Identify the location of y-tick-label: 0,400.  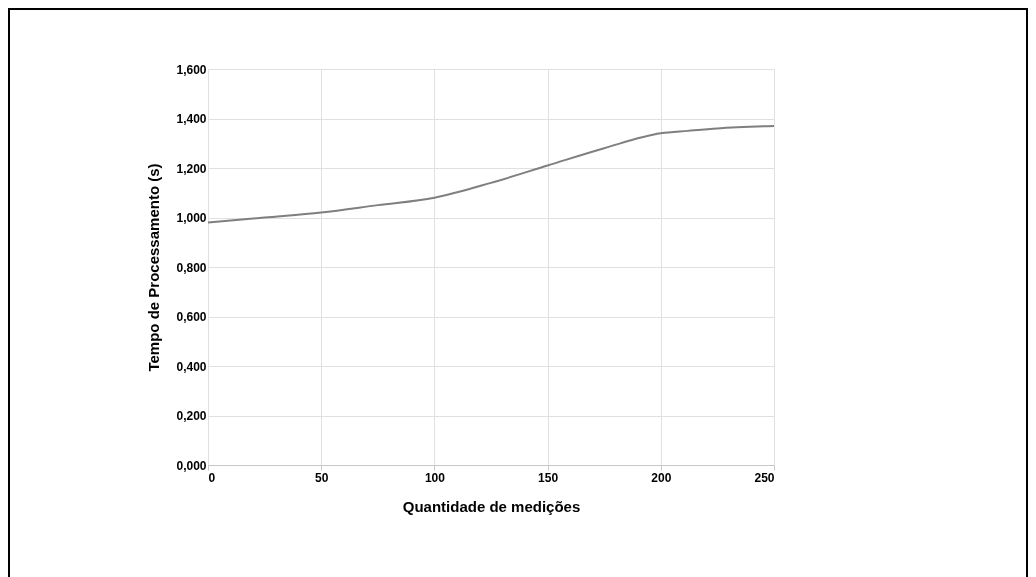
(191, 366).